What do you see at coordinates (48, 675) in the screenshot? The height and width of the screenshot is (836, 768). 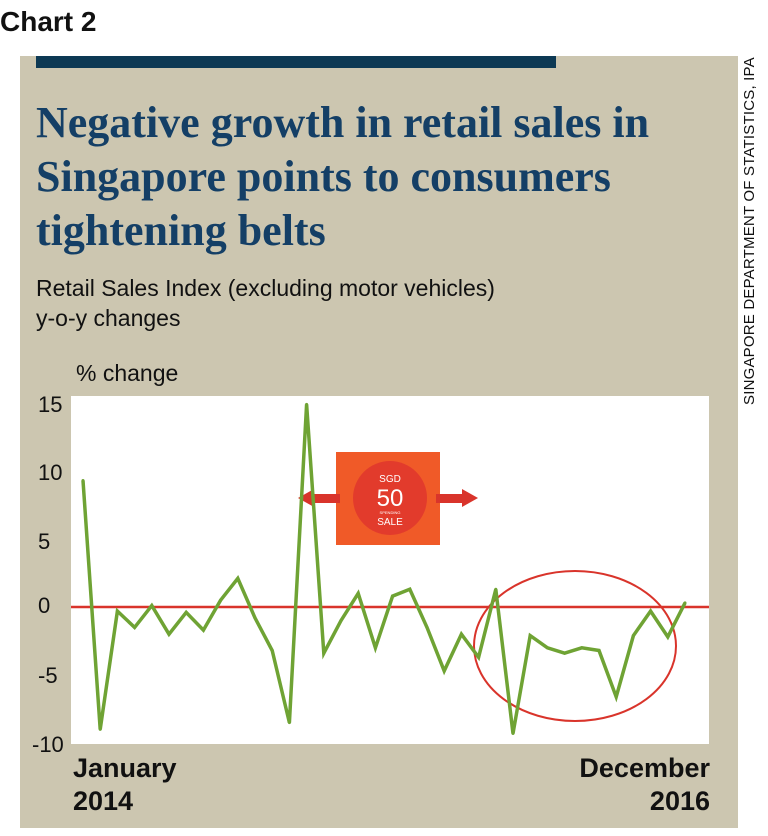 I see `y-tick-label: -5` at bounding box center [48, 675].